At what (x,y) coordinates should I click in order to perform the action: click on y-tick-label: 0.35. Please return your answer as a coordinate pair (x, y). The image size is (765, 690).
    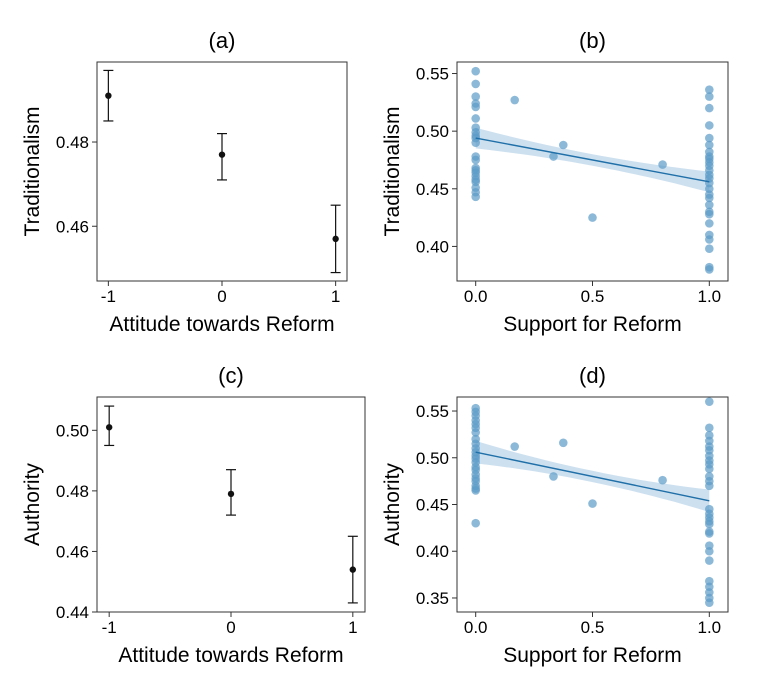
    Looking at the image, I should click on (432, 598).